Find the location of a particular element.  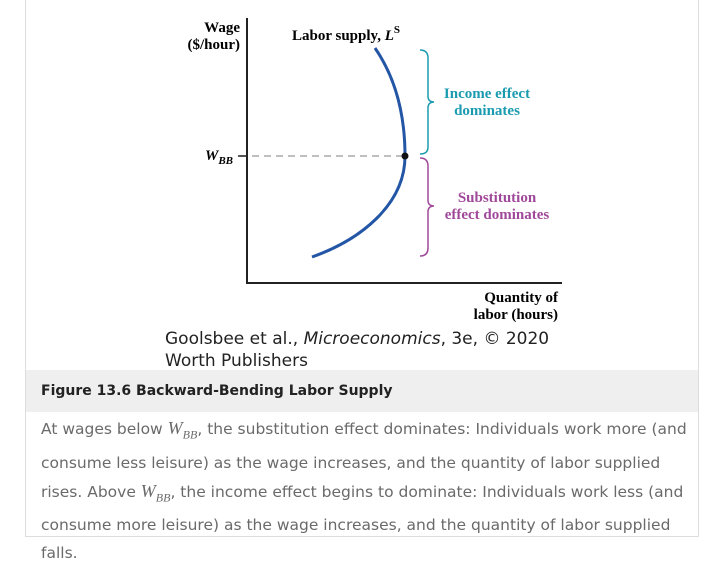

tick-label: WBB is located at coordinates (219, 157).